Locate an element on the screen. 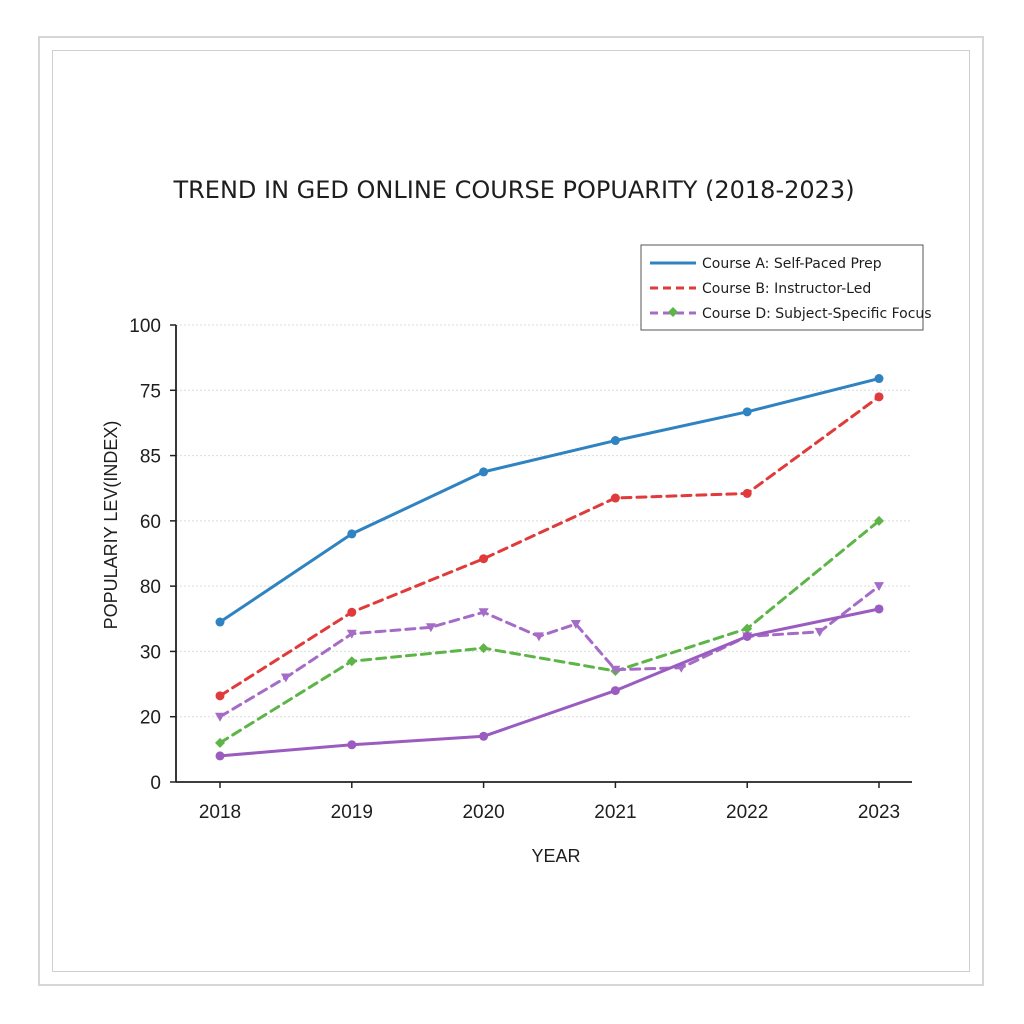 Image resolution: width=1024 pixels, height=1024 pixels. legend-item: Course D: Subject-Specific Focus is located at coordinates (791, 314).